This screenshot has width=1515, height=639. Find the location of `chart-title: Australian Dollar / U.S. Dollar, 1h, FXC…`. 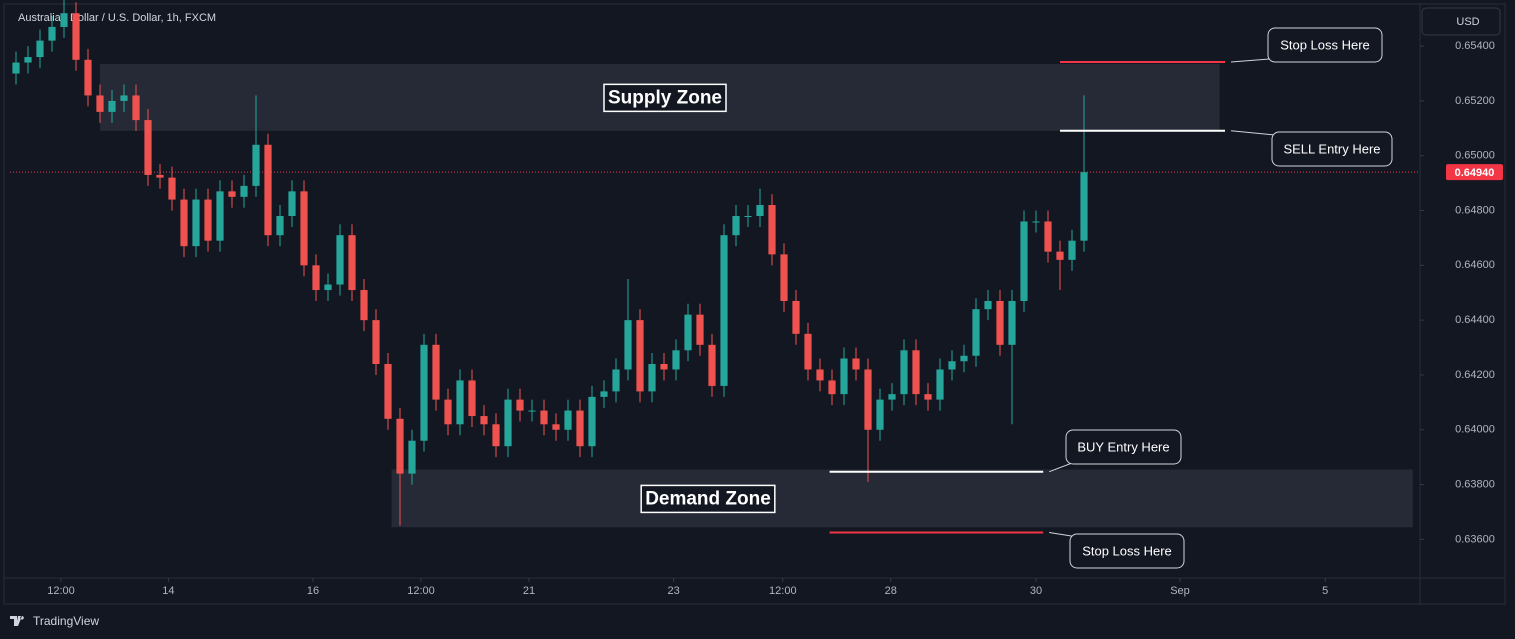

chart-title: Australian Dollar / U.S. Dollar, 1h, FXC… is located at coordinates (117, 18).